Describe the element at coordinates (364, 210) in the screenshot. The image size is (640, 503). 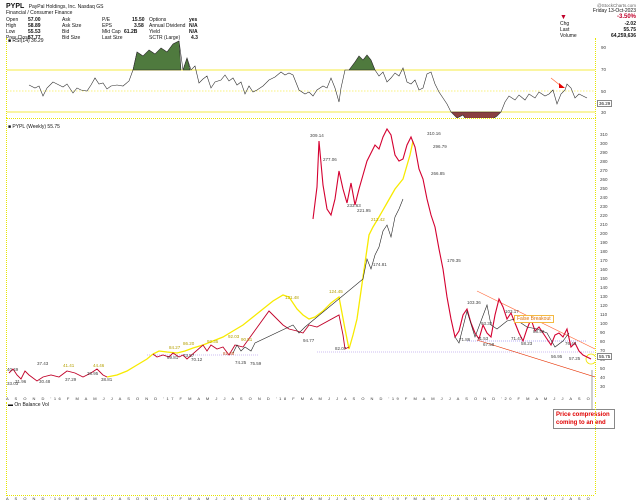
I see `svg-text: 221.95` at that location.